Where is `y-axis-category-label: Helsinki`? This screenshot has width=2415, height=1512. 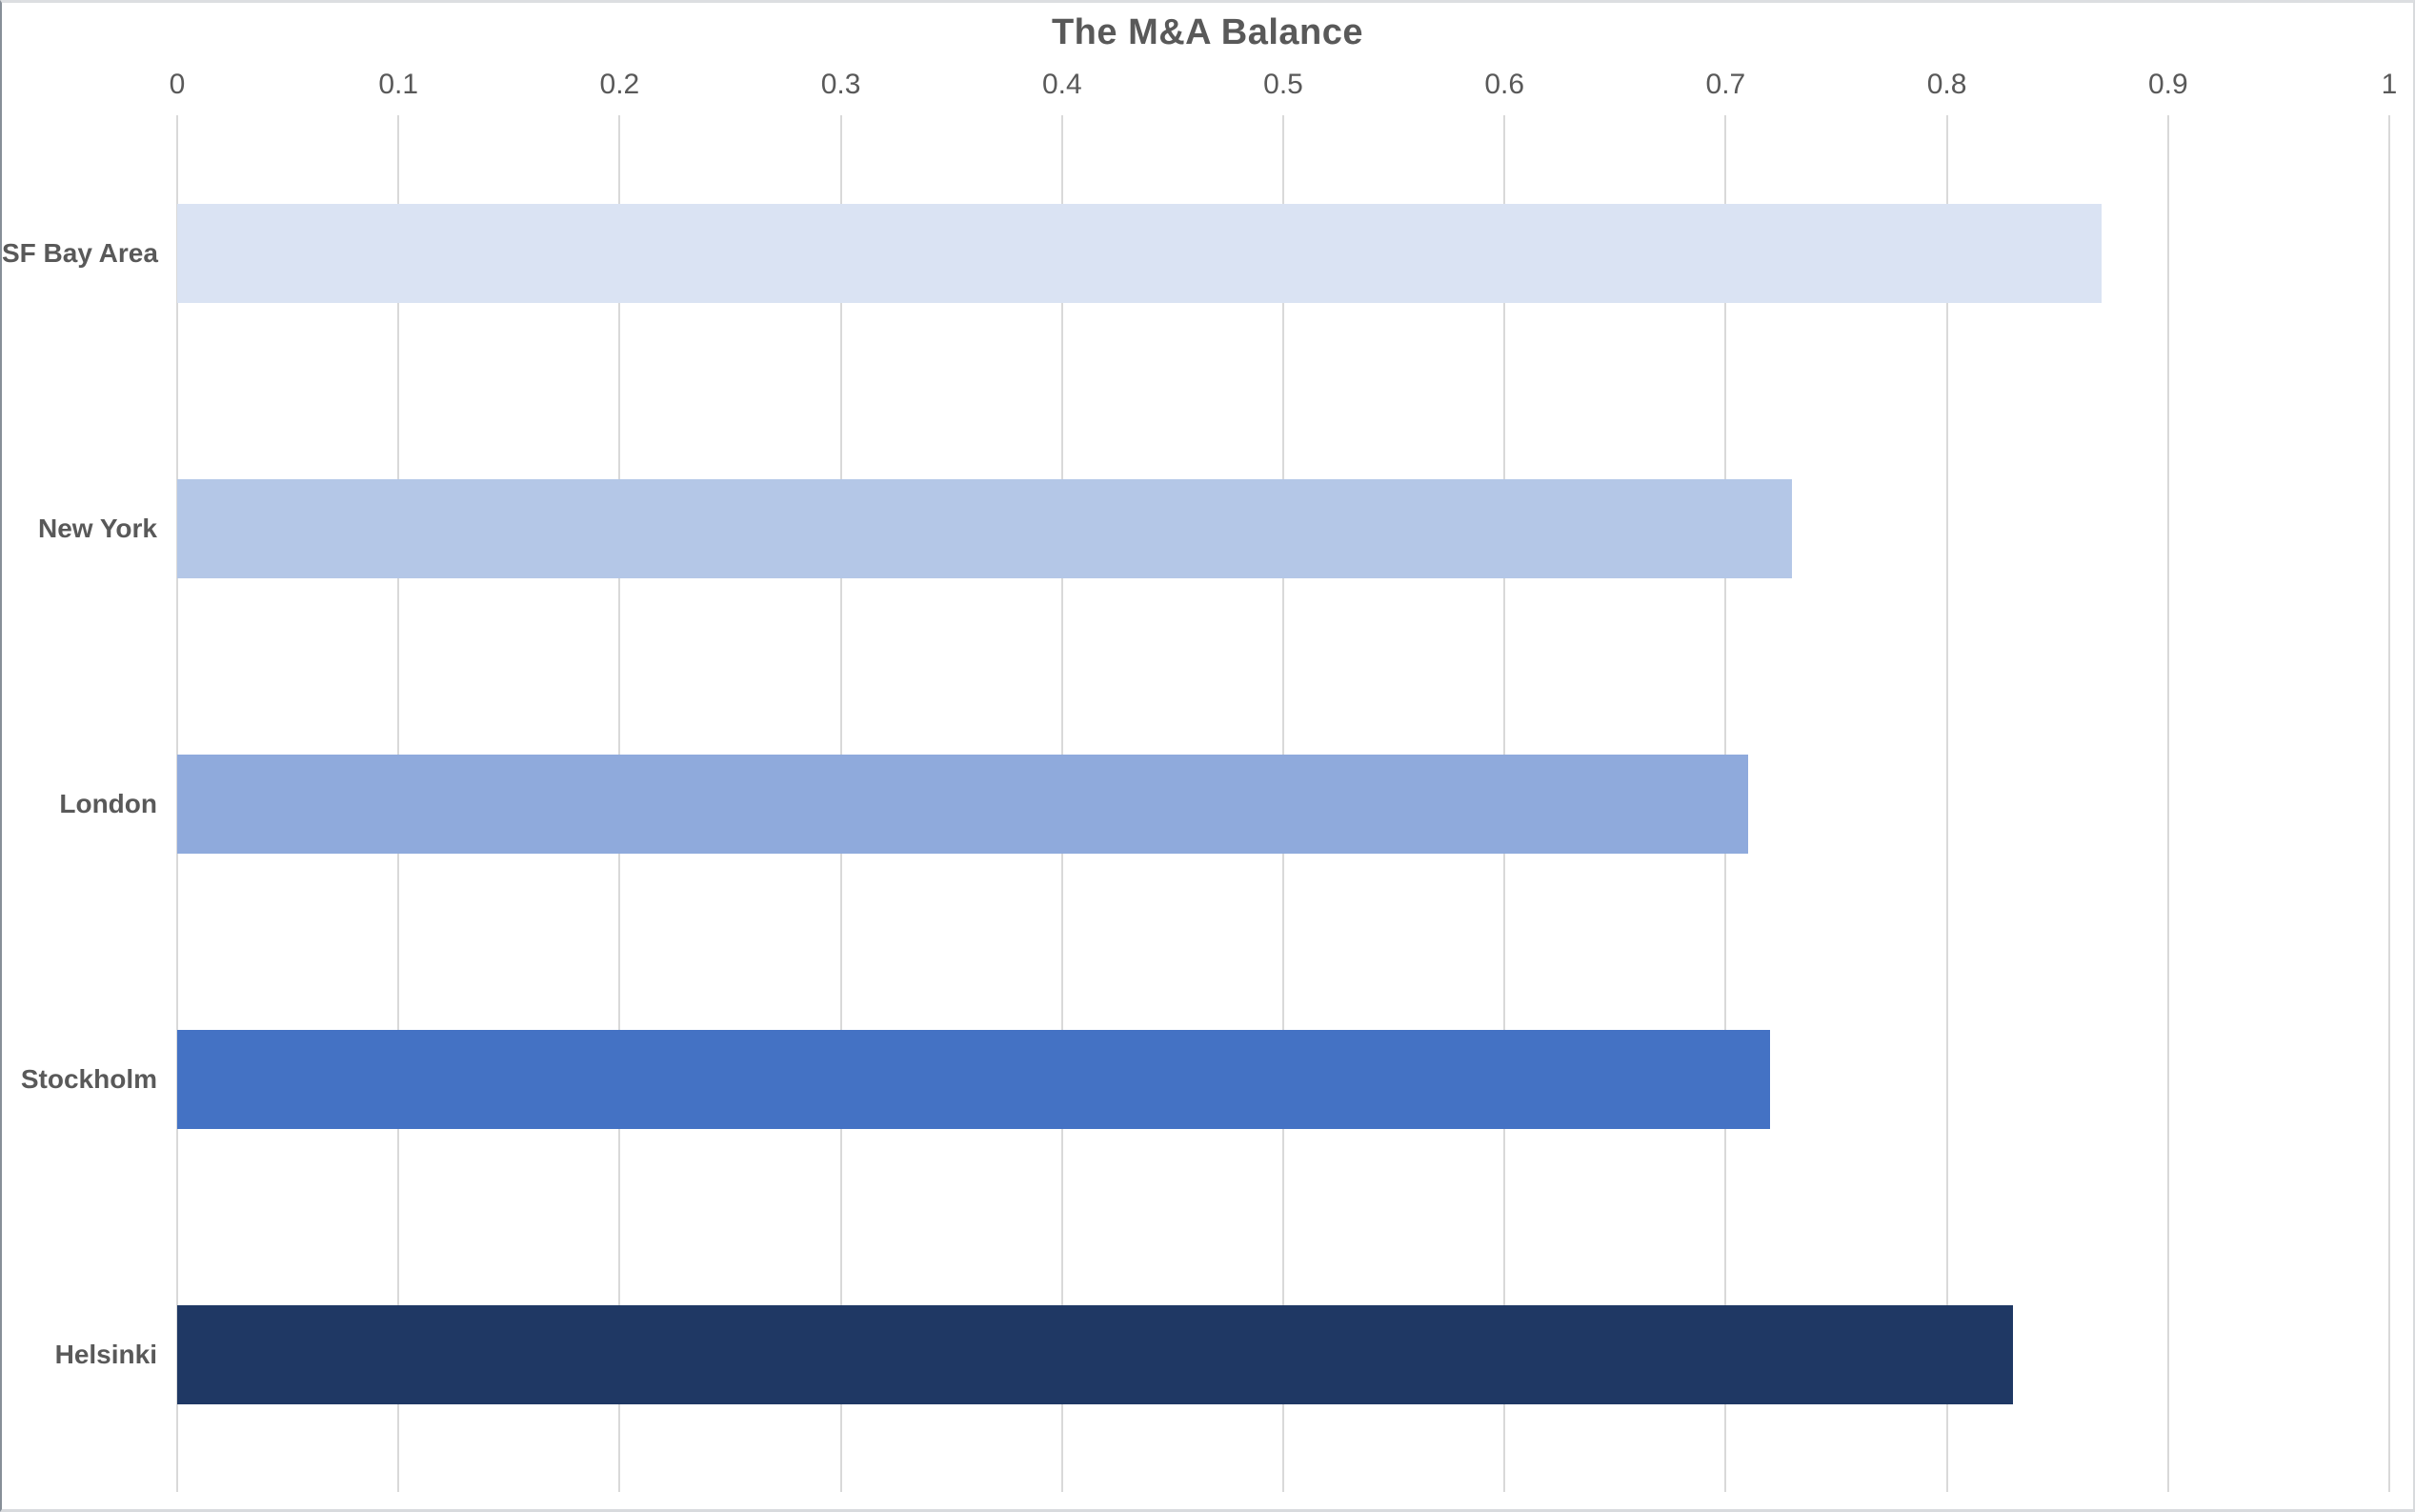
y-axis-category-label: Helsinki is located at coordinates (105, 1354).